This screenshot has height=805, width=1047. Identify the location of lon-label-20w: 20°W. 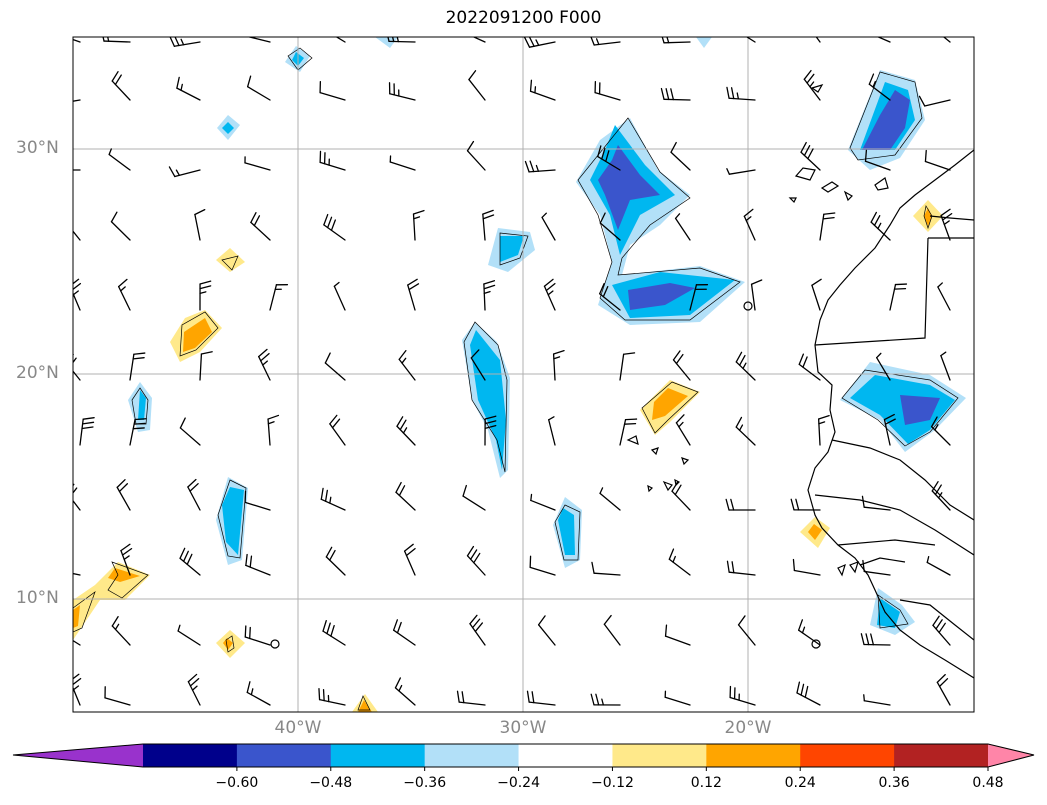
(748, 728).